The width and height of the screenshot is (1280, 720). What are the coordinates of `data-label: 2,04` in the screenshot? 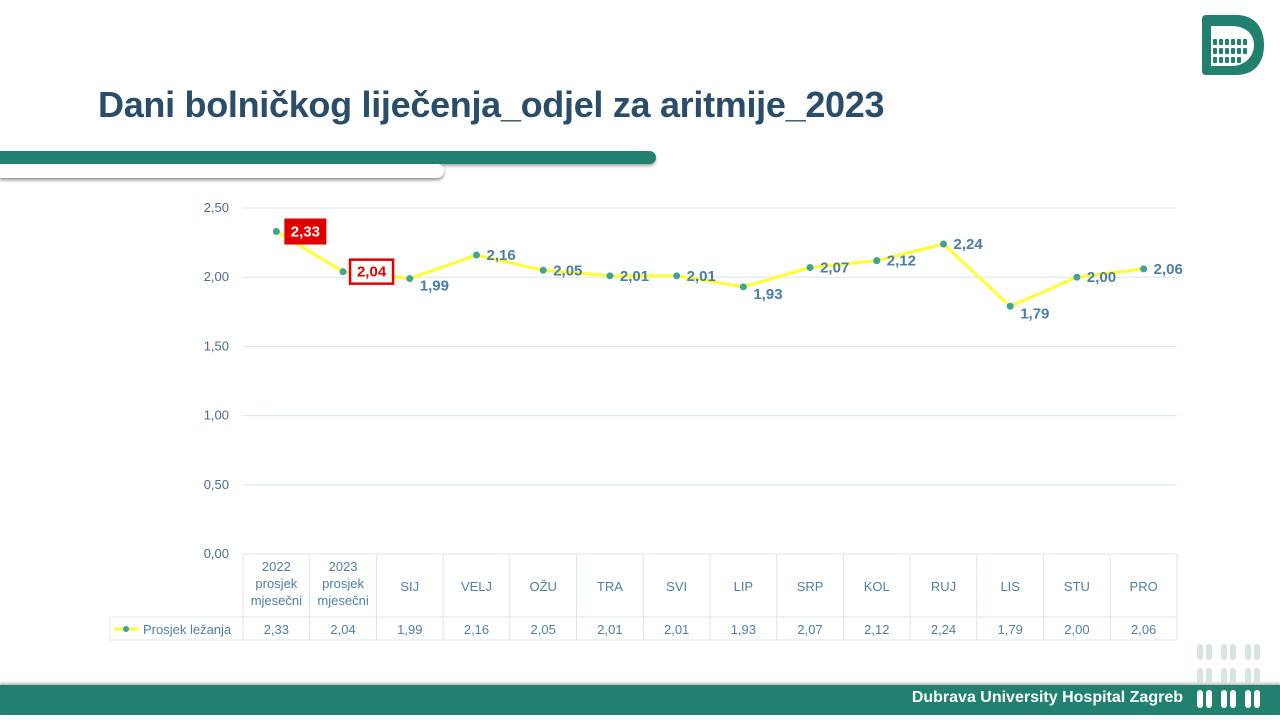 It's located at (372, 272).